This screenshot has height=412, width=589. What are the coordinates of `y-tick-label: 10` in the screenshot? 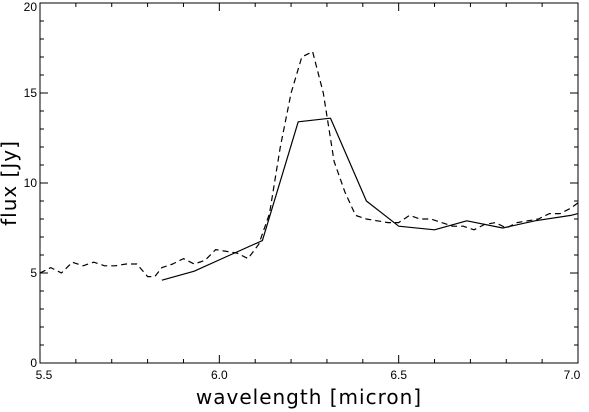 It's located at (31, 183).